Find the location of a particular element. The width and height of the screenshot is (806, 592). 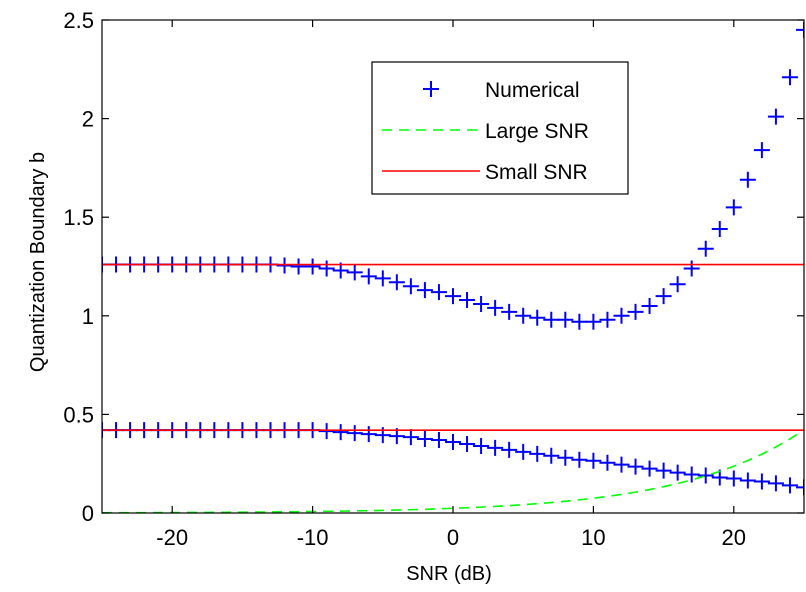

y-tick-label: 1 is located at coordinates (88, 316).